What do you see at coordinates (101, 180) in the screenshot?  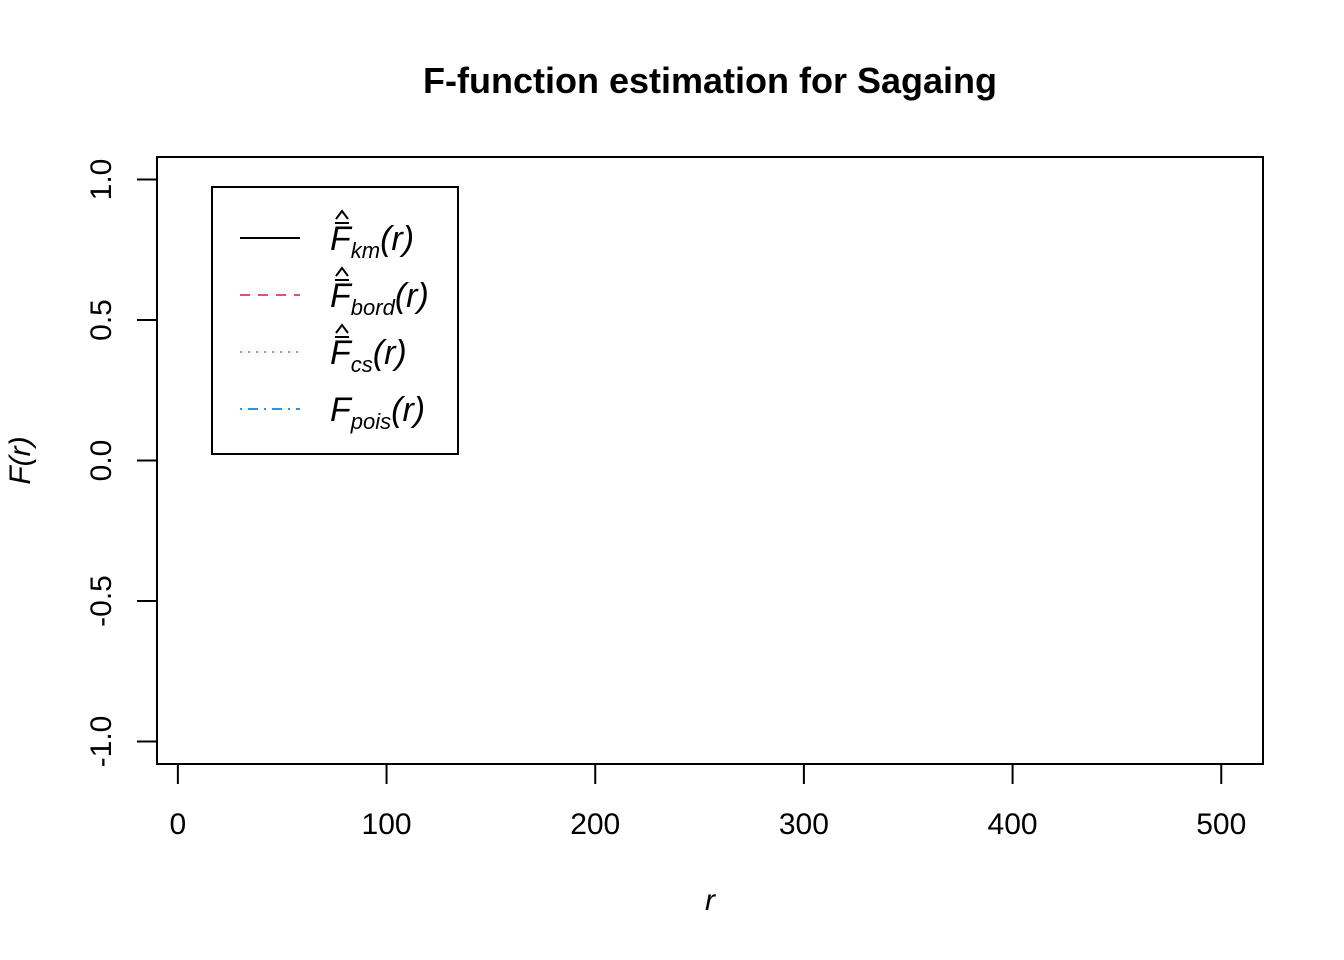 I see `y-tick-label: 1.0` at bounding box center [101, 180].